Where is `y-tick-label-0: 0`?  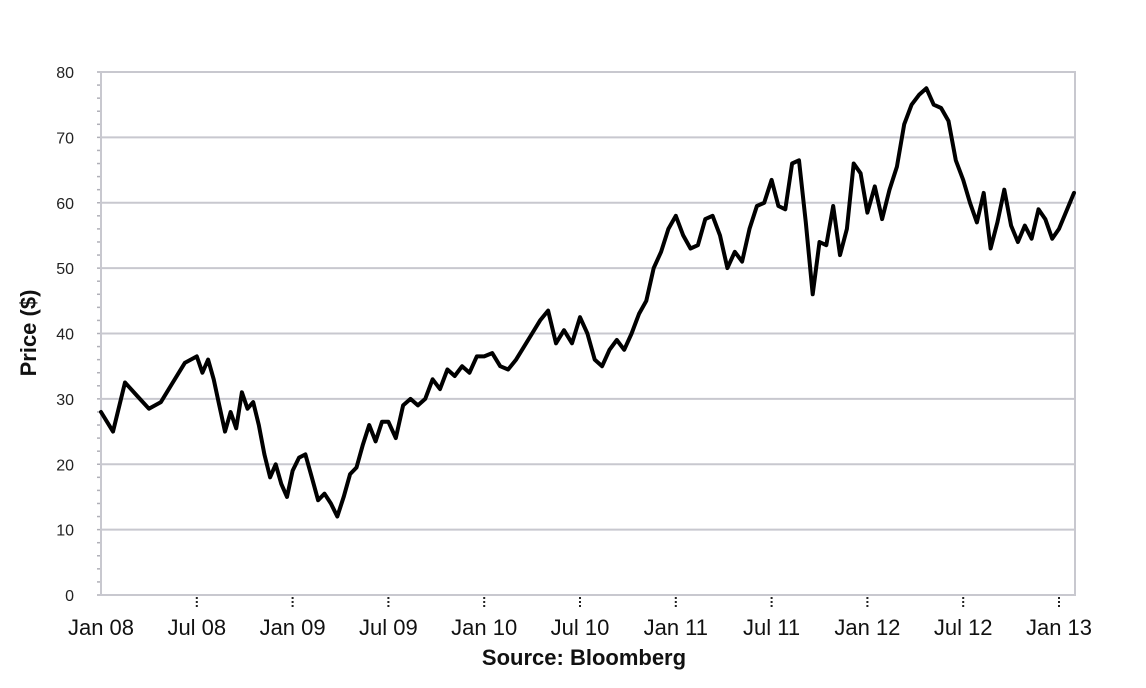 y-tick-label-0: 0 is located at coordinates (69, 596).